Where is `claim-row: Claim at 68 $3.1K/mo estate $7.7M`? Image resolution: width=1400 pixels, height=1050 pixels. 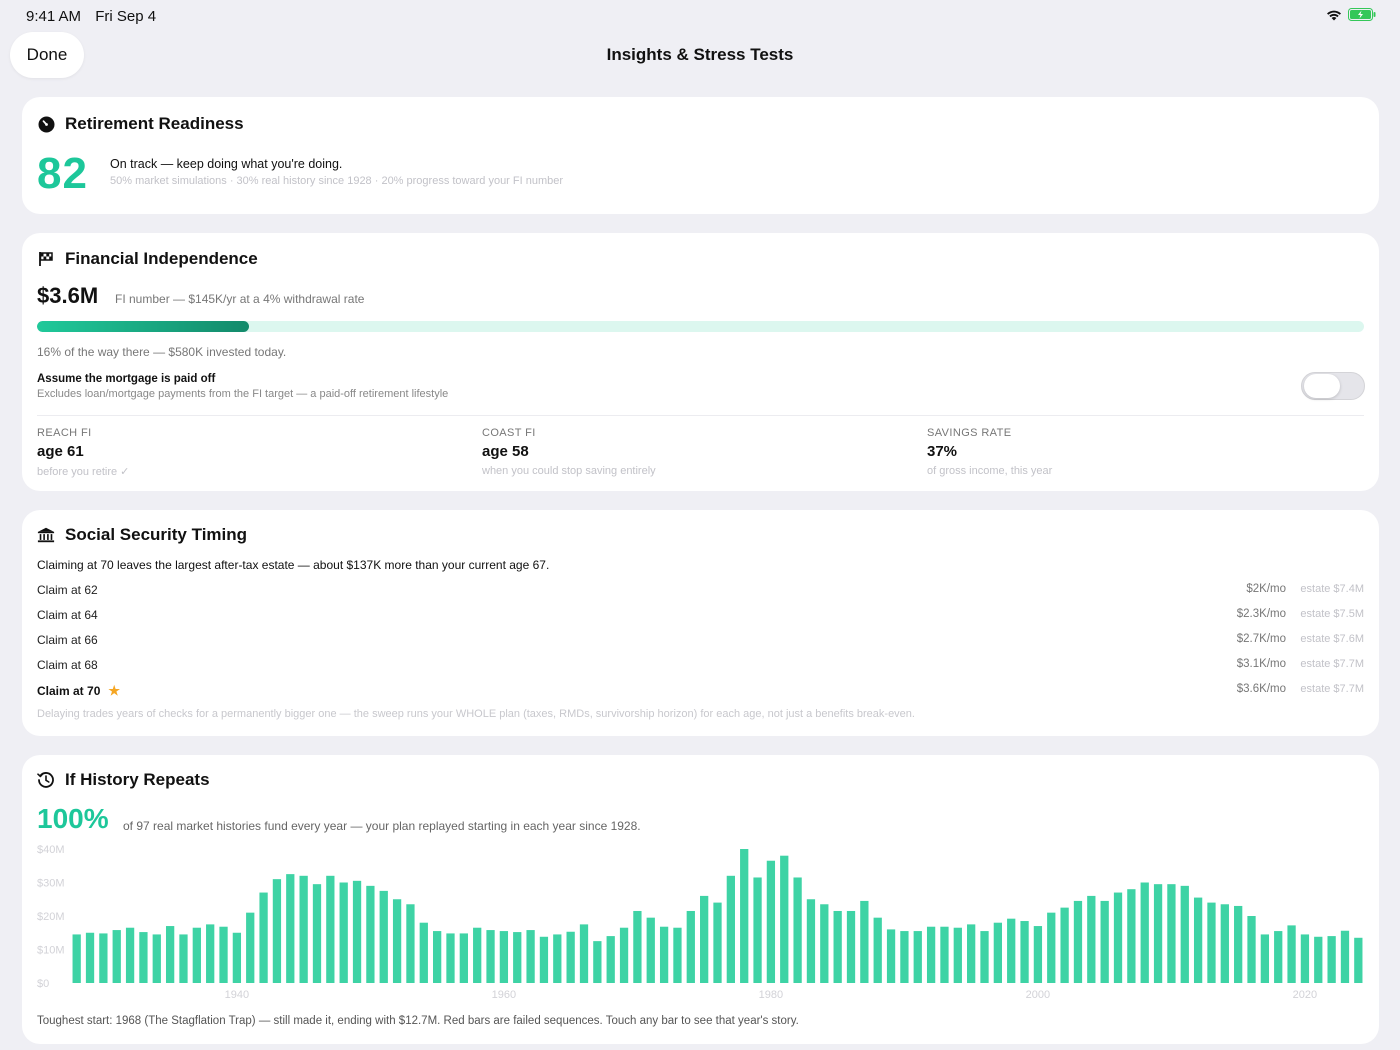 claim-row: Claim at 68 $3.1K/mo estate $7.7M is located at coordinates (700, 667).